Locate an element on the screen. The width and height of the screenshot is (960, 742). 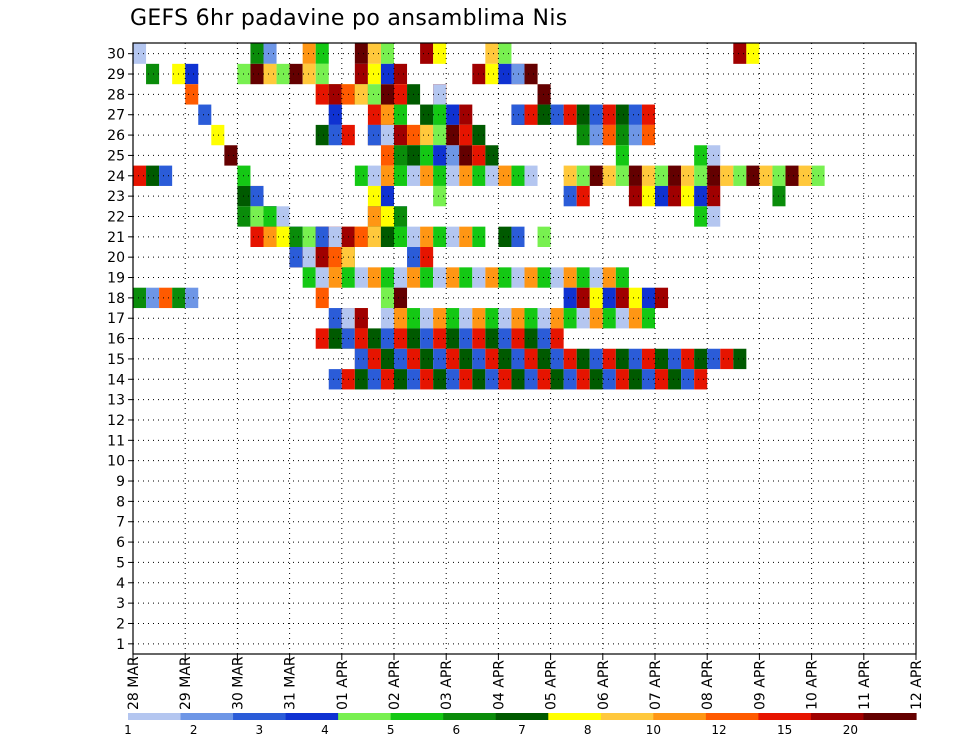
x-tick-label: 09 APR is located at coordinates (760, 685).